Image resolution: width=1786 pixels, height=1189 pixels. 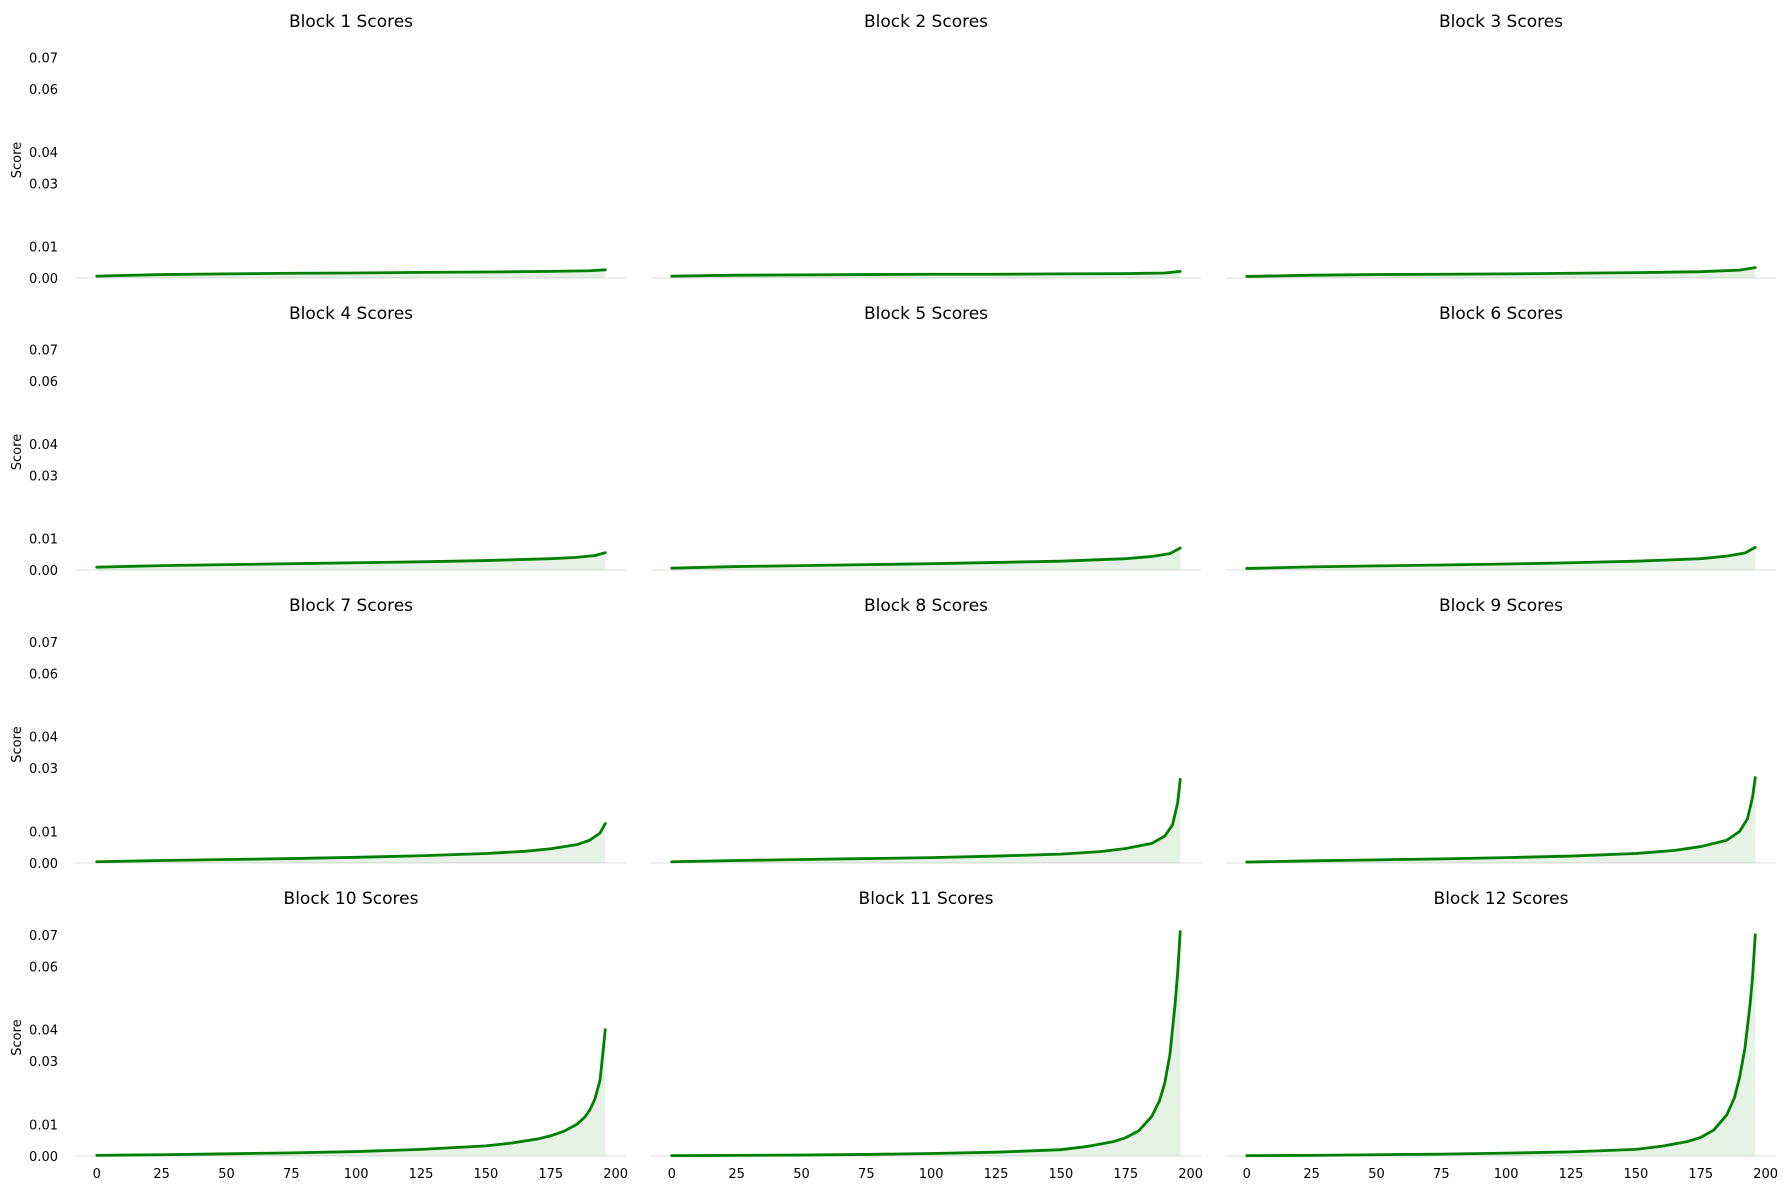 What do you see at coordinates (926, 314) in the screenshot?
I see `panel-title: Block 5 Scores` at bounding box center [926, 314].